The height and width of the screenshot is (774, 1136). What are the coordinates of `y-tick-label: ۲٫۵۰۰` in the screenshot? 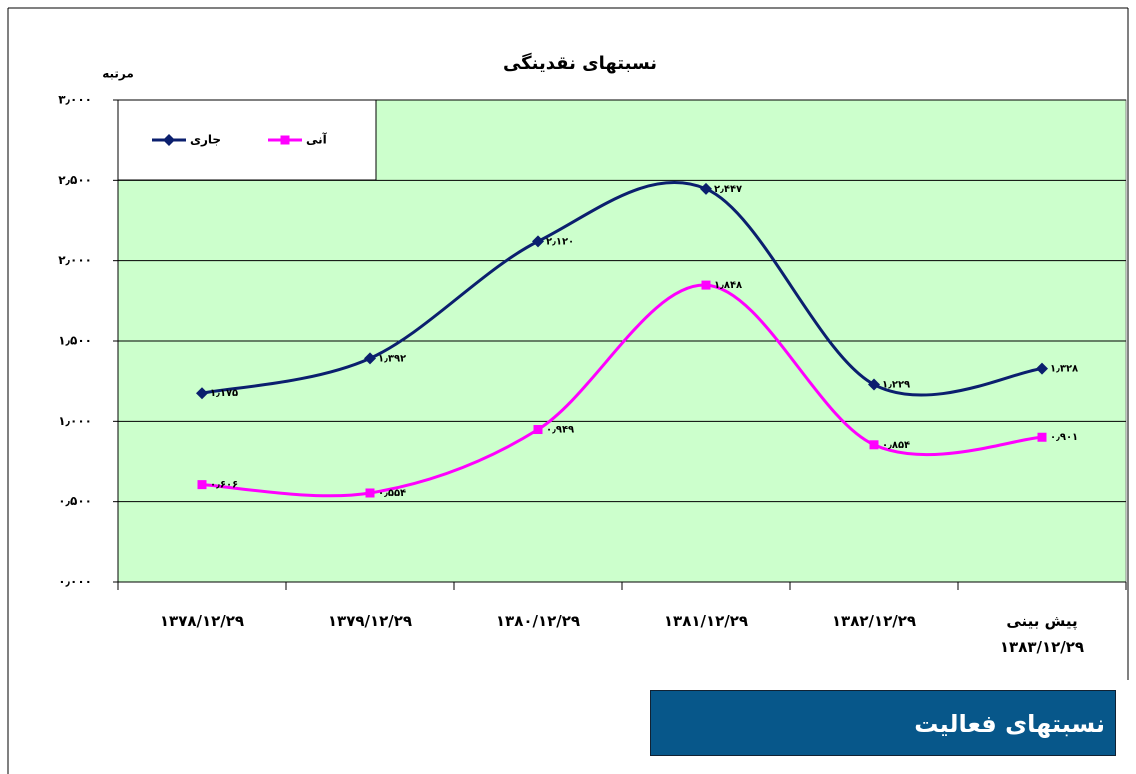 It's located at (75, 180).